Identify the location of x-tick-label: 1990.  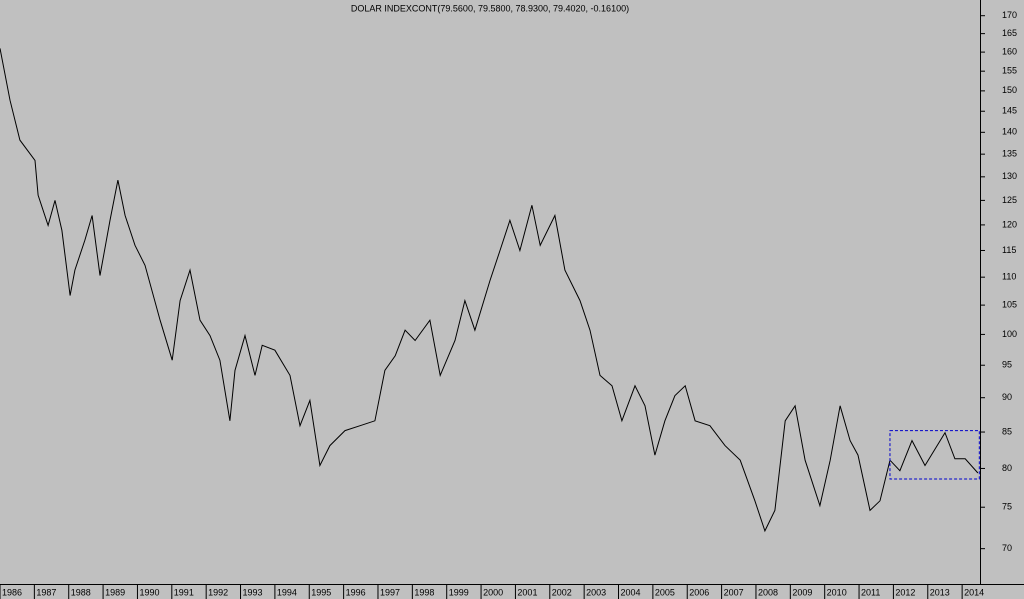
(149, 592).